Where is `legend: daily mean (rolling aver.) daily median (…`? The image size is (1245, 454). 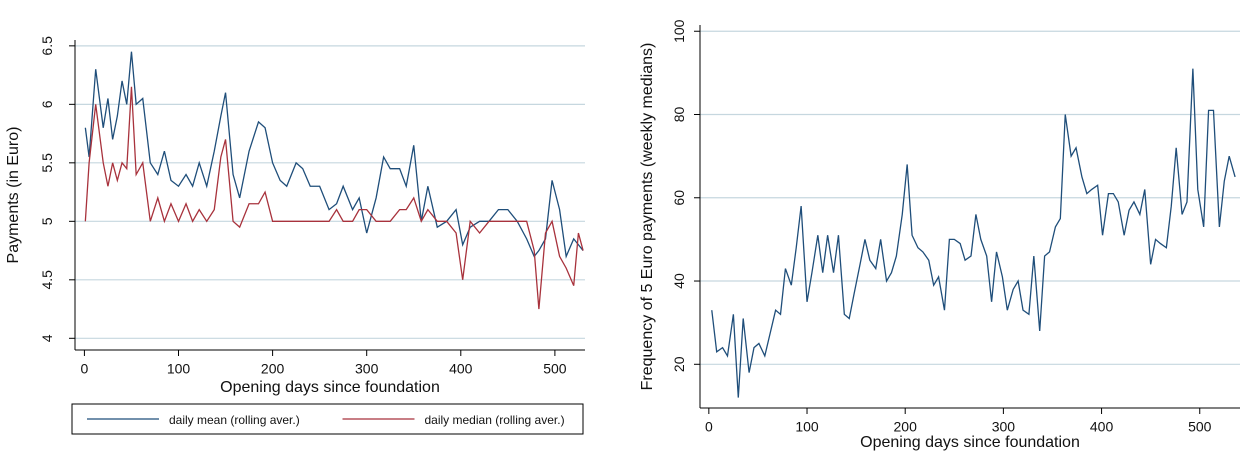
legend: daily mean (rolling aver.) daily median (… is located at coordinates (327, 419).